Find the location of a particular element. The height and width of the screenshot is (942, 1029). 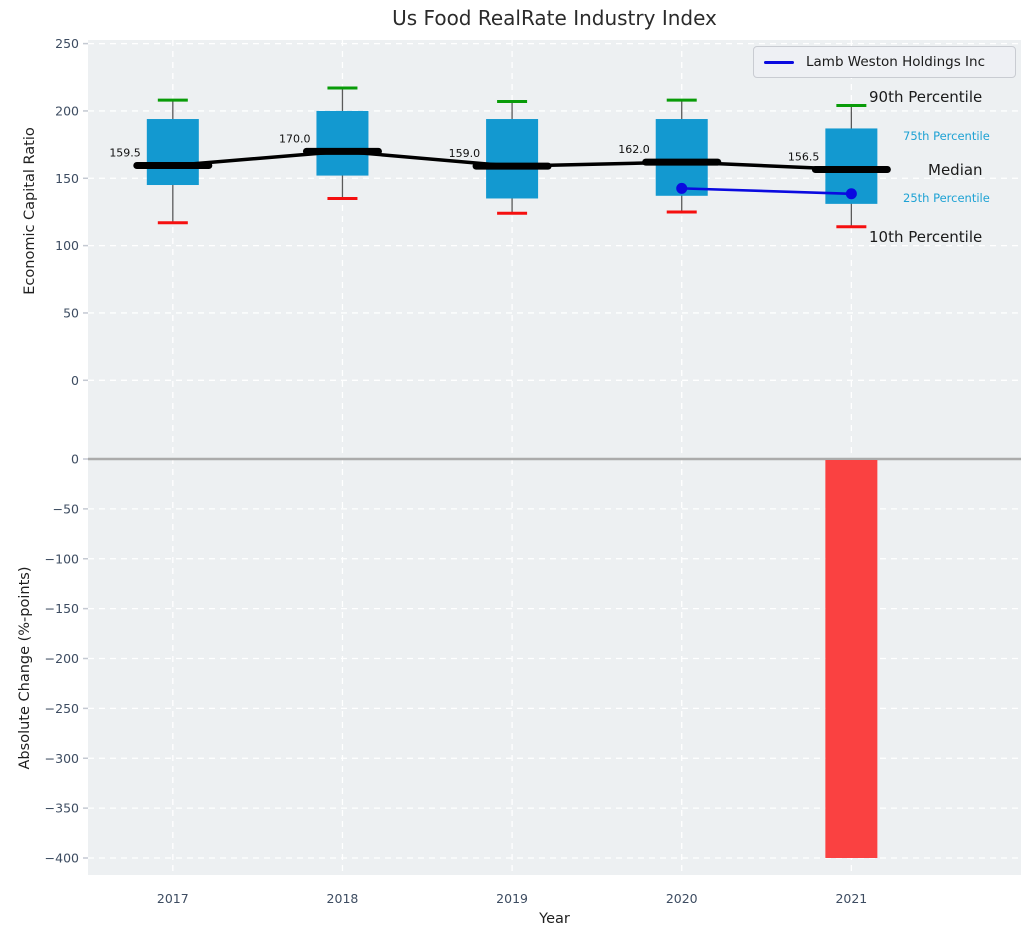

legend: Lamb Weston Holdings Inc is located at coordinates (884, 62).